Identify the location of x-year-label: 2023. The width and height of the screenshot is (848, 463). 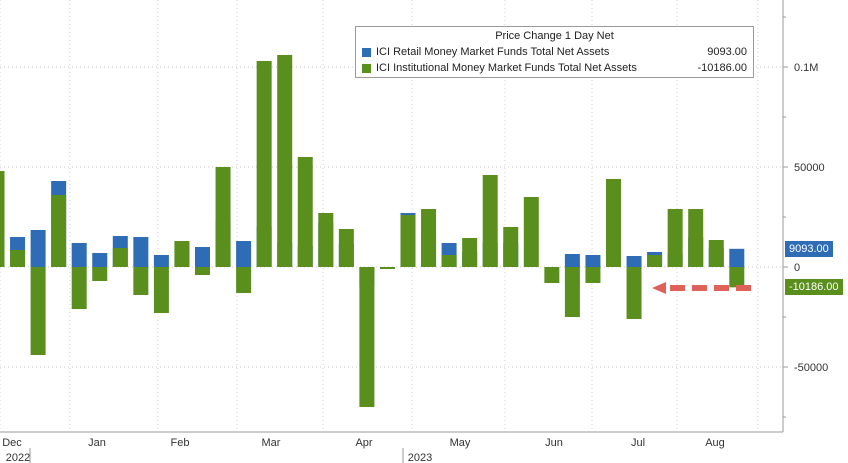
(420, 457).